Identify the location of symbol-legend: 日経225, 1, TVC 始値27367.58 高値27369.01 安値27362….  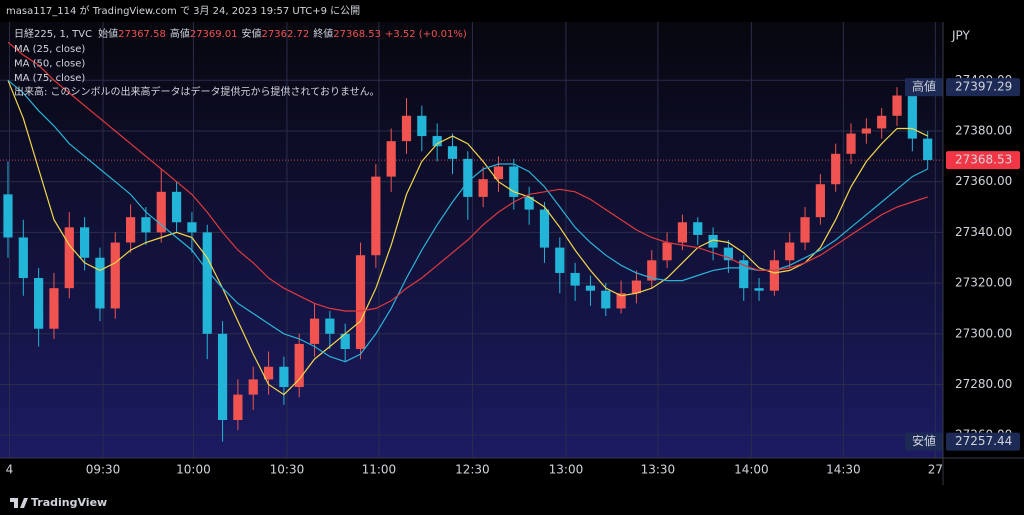
(240, 33).